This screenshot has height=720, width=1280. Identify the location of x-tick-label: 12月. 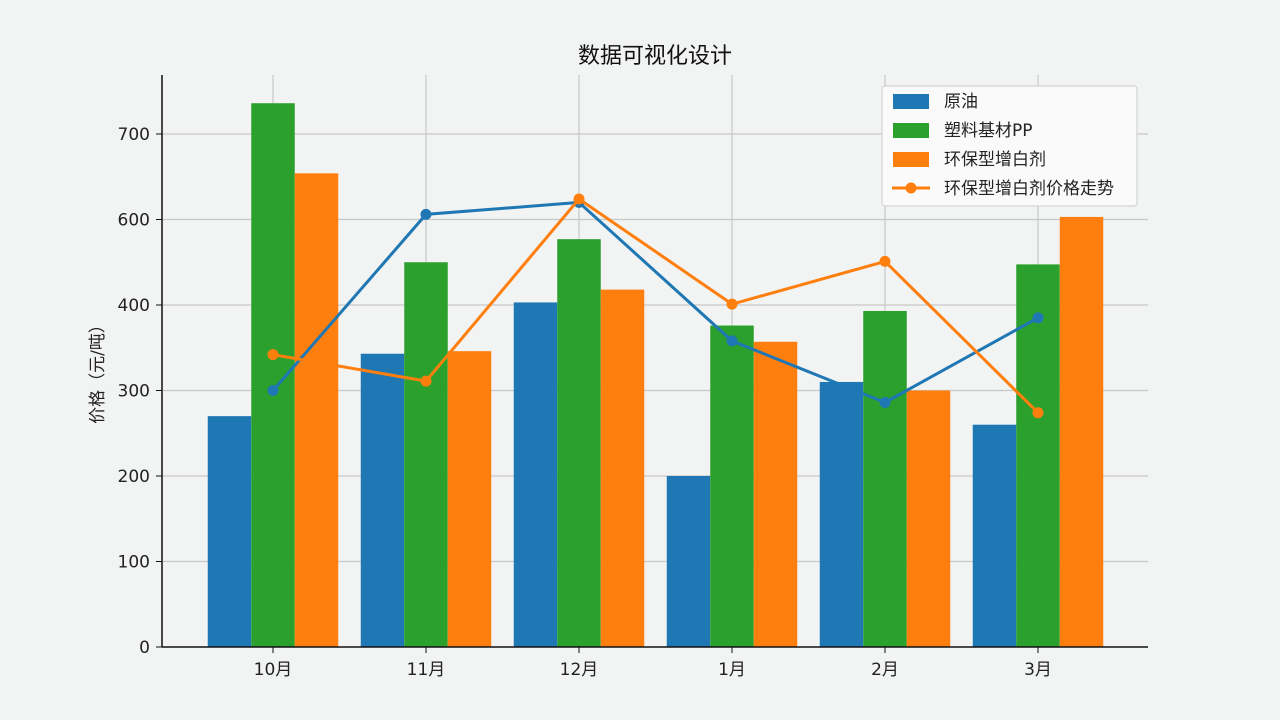
(579, 670).